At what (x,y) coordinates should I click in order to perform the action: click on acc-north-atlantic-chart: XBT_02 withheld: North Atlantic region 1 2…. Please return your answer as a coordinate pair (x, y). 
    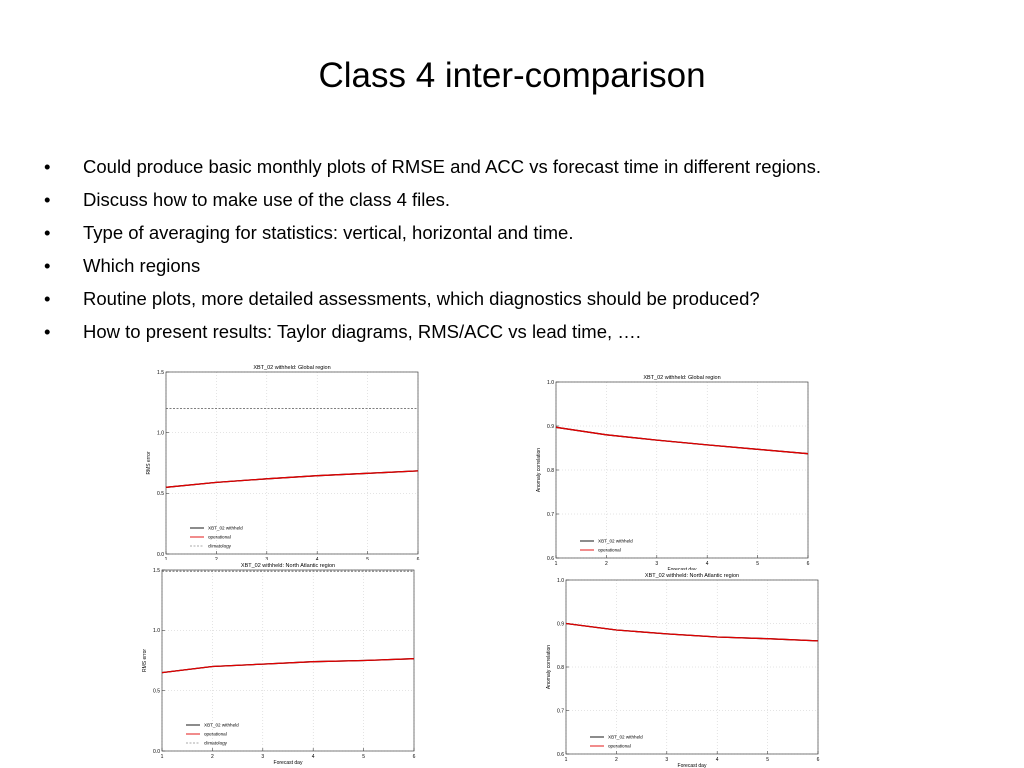
    Looking at the image, I should click on (684, 669).